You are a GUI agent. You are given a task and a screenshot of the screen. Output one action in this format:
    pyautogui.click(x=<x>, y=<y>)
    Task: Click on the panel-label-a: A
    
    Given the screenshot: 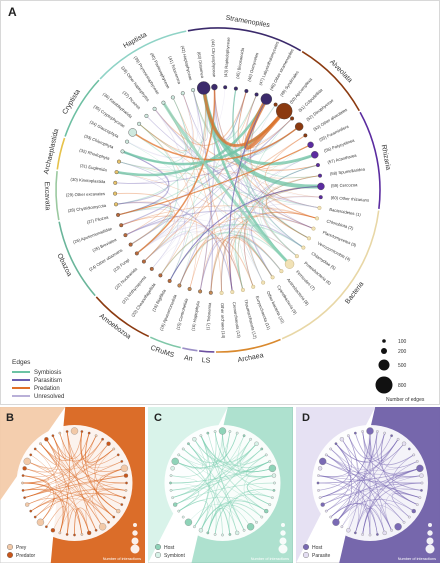 What is the action you would take?
    pyautogui.click(x=12, y=12)
    